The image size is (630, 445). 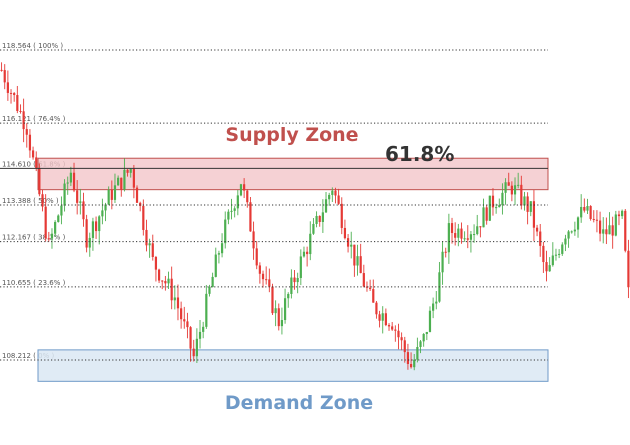 I want to click on fib-level-label: 118.564 ( 100% ), so click(x=32, y=46).